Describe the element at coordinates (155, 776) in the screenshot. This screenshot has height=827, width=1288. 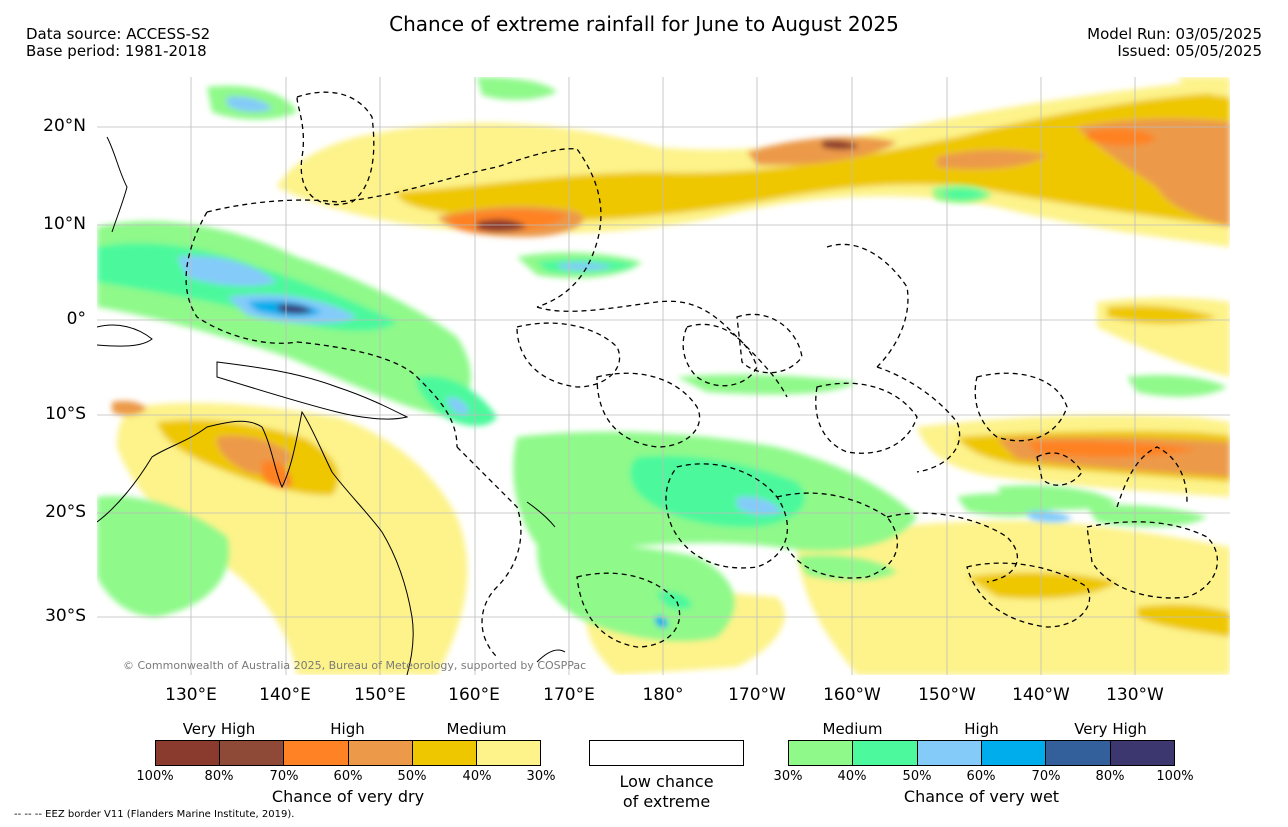
I see `dry-tick: 100%` at that location.